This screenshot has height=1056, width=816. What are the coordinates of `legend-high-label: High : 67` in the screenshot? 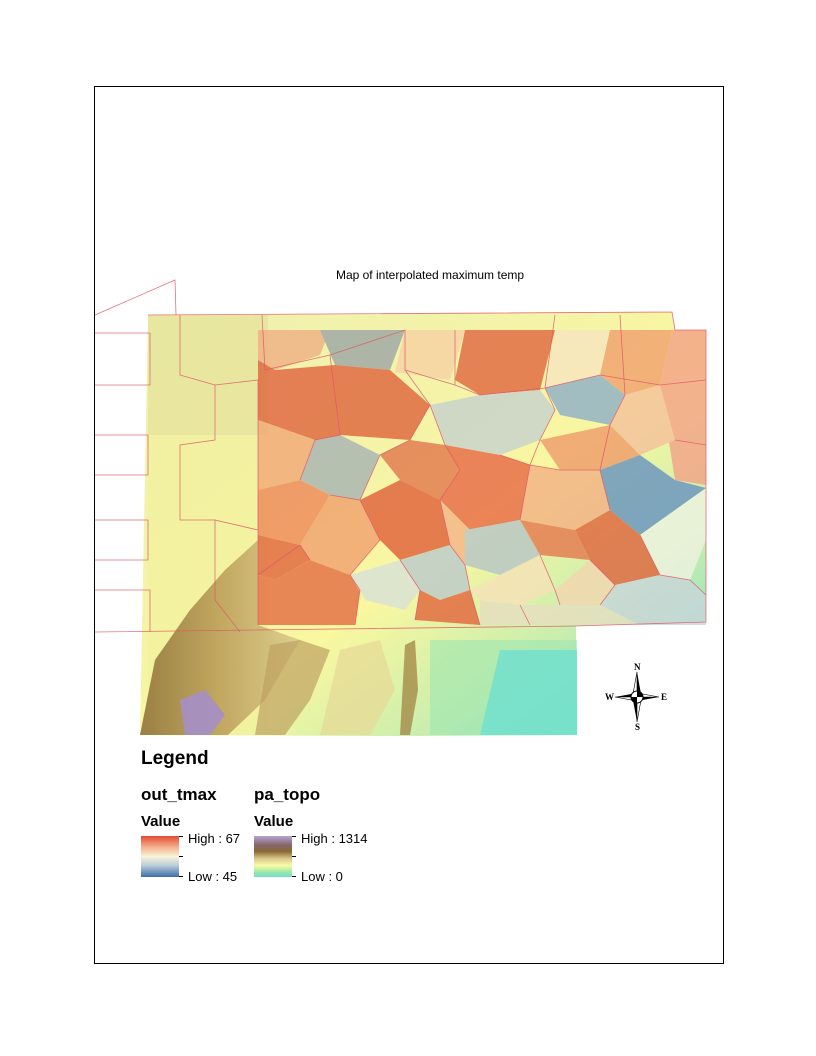 It's located at (214, 838).